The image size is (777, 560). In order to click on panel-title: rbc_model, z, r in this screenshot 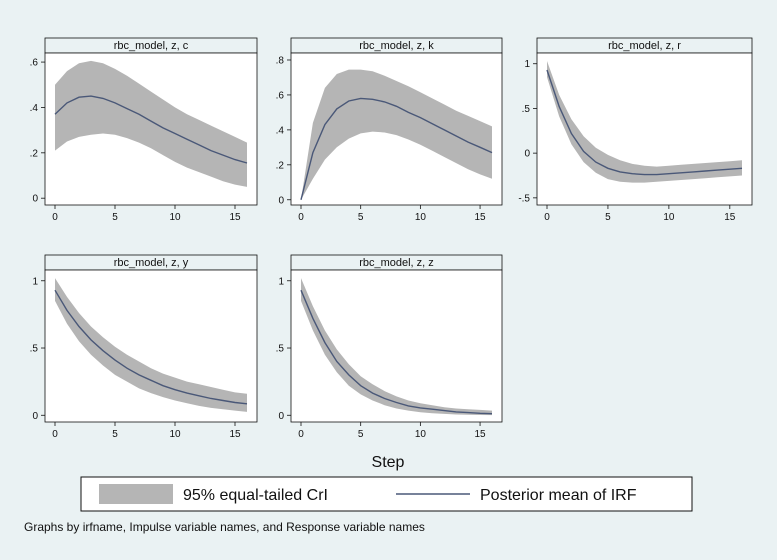, I will do `click(644, 46)`.